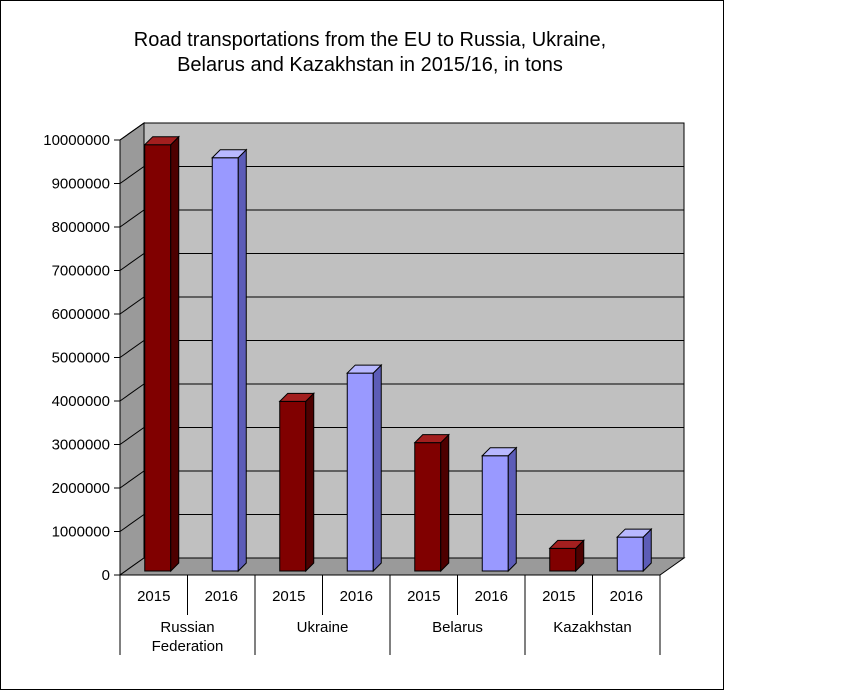 Image resolution: width=864 pixels, height=693 pixels. Describe the element at coordinates (592, 627) in the screenshot. I see `x-tick-label-country: Kazakhstan` at that location.